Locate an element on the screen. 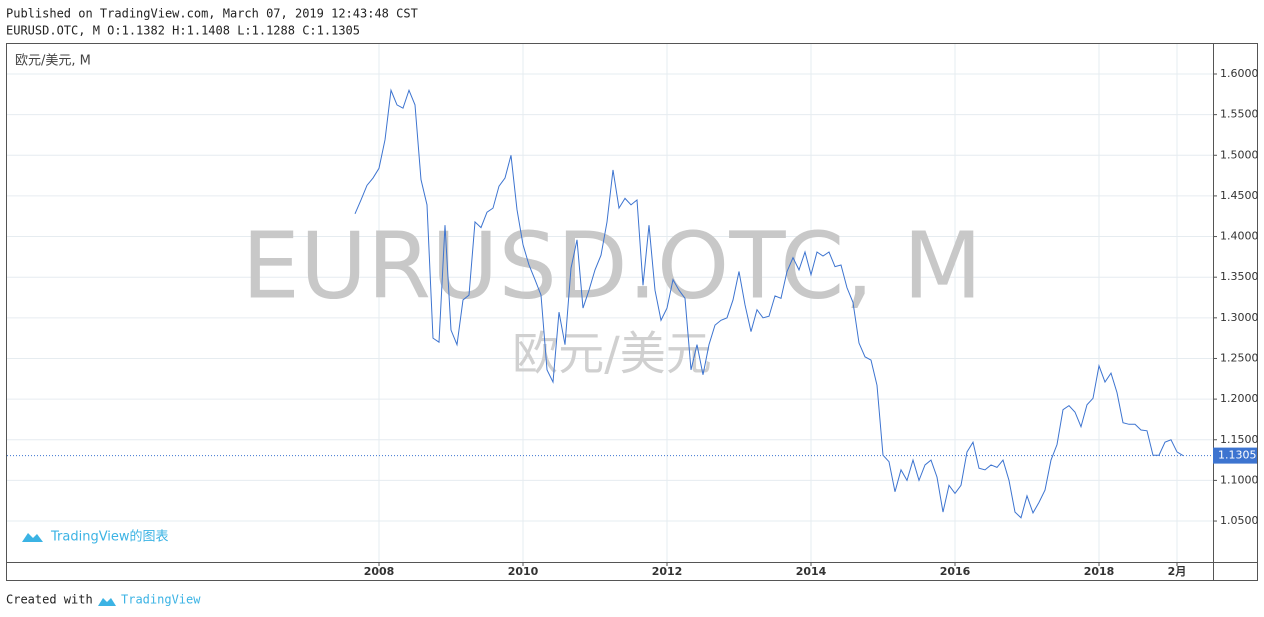 The height and width of the screenshot is (617, 1264). last-price-label: 1.1305 is located at coordinates (1237, 455).